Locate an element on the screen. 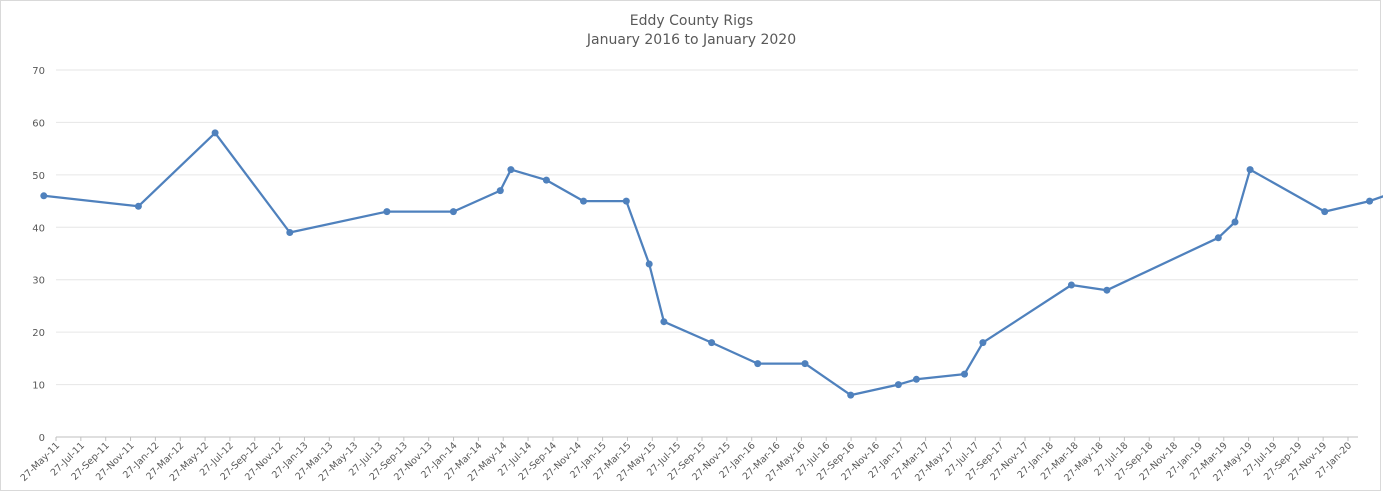 The width and height of the screenshot is (1383, 493). y-tick-label: 0 is located at coordinates (42, 438).